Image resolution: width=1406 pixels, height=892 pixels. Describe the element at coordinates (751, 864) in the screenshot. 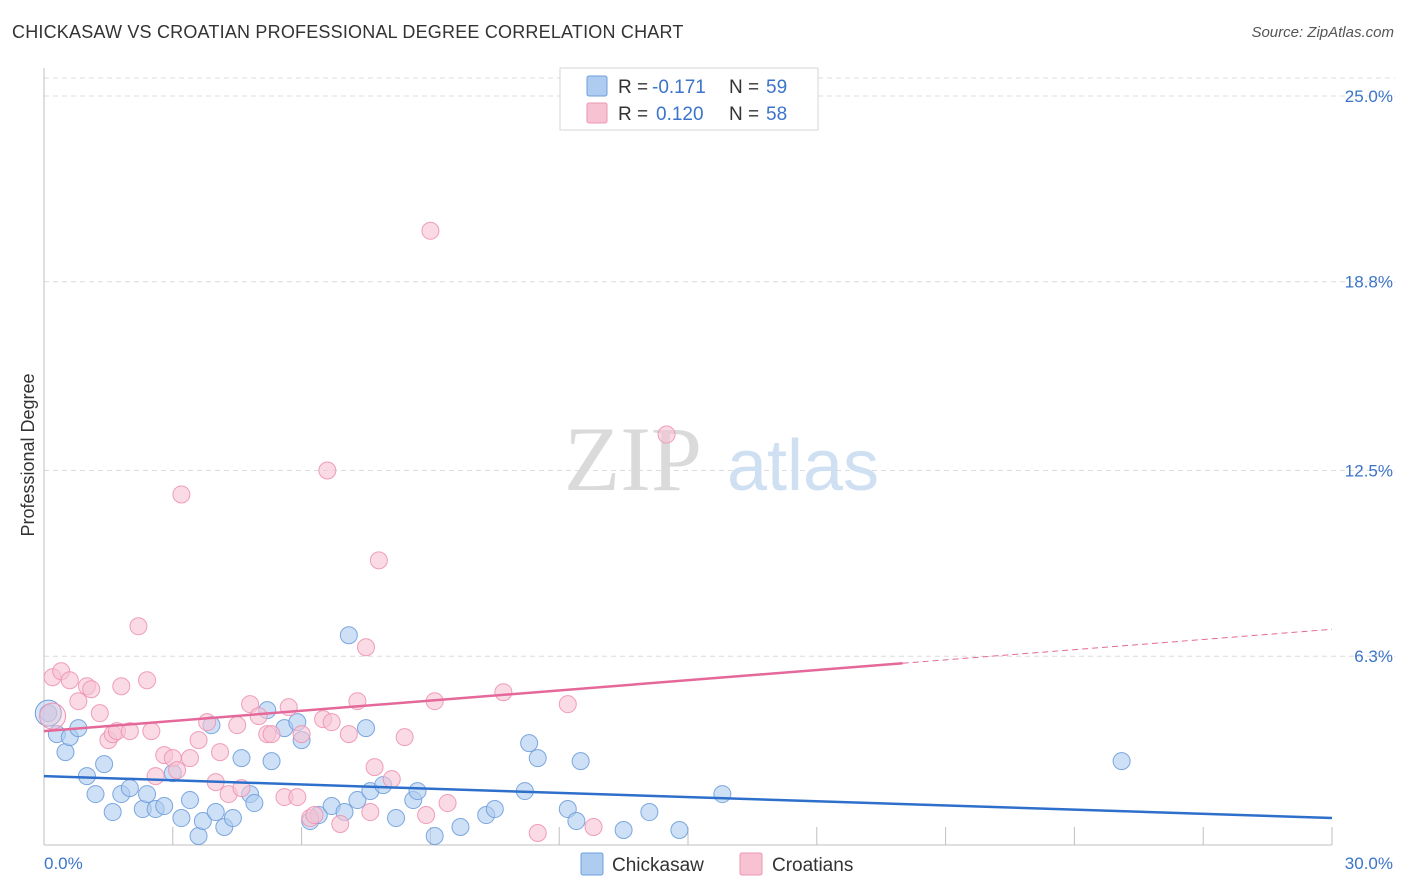

I see `bottom-legend-swatch-croatians` at that location.